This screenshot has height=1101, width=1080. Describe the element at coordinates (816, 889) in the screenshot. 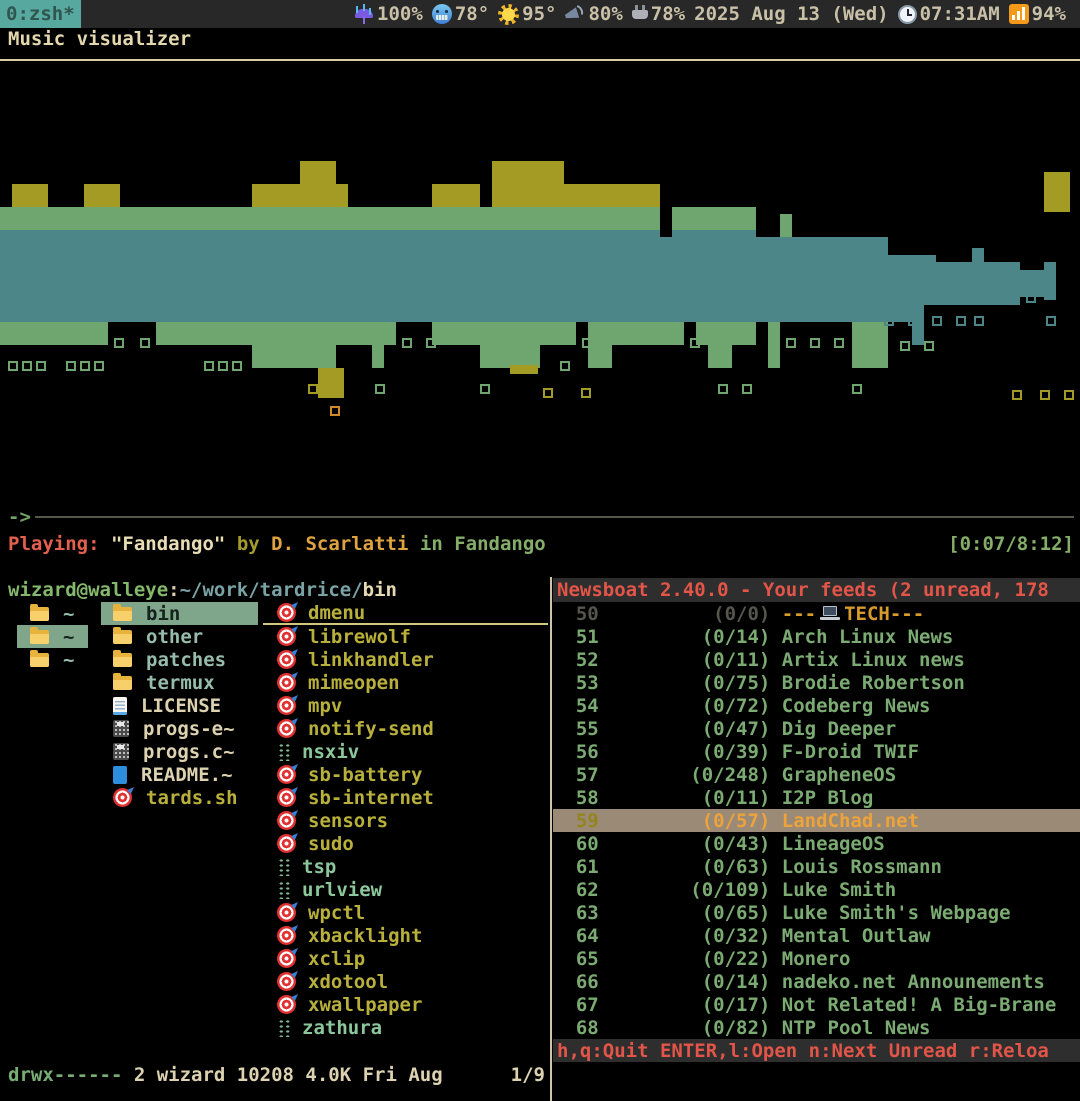

I see `feed-row: 62 (0/109) Luke Smith` at that location.